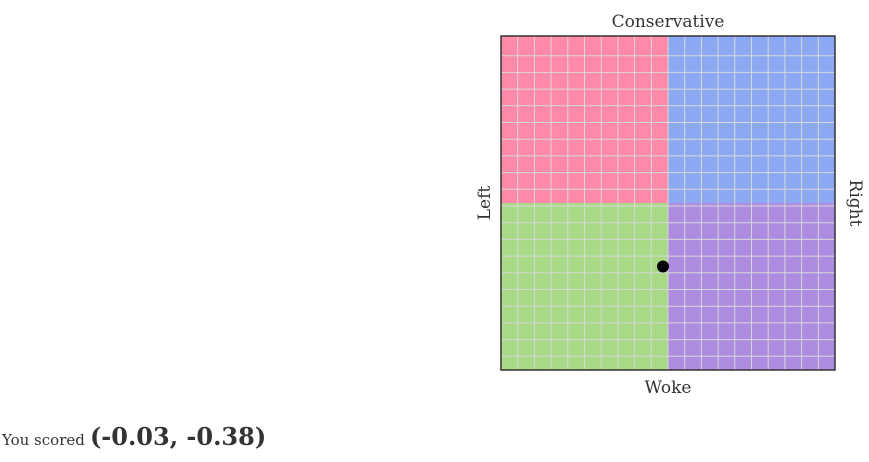 This screenshot has height=462, width=869. Describe the element at coordinates (43, 440) in the screenshot. I see `score-prefix: You scored` at that location.